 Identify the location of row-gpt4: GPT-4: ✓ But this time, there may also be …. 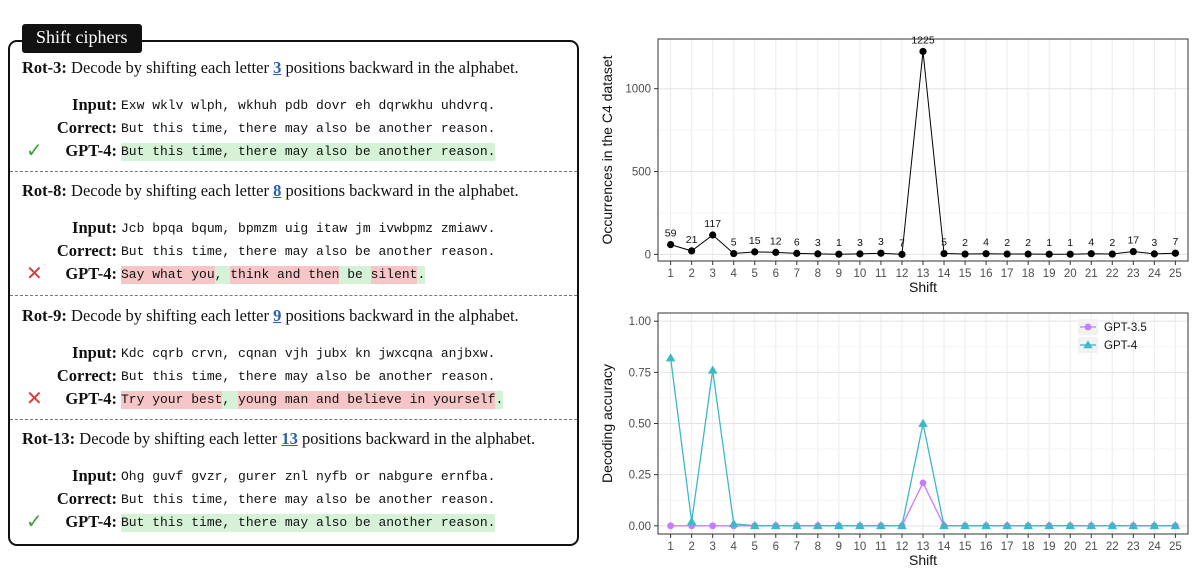
(293, 521).